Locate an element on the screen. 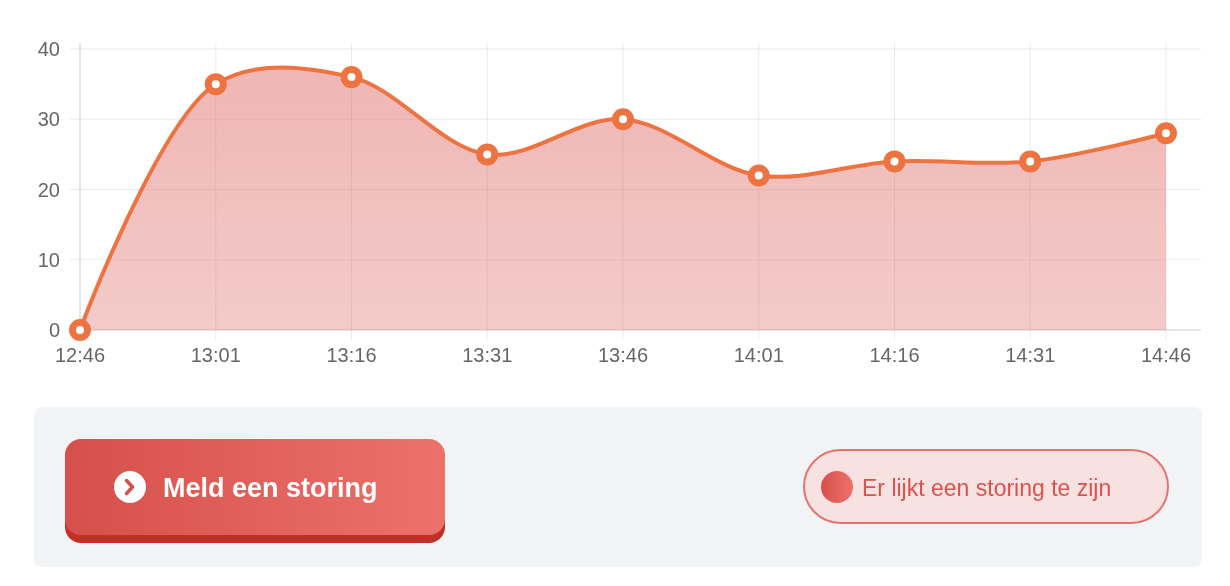 Image resolution: width=1230 pixels, height=586 pixels. y-tick-label: 30 is located at coordinates (48, 119).